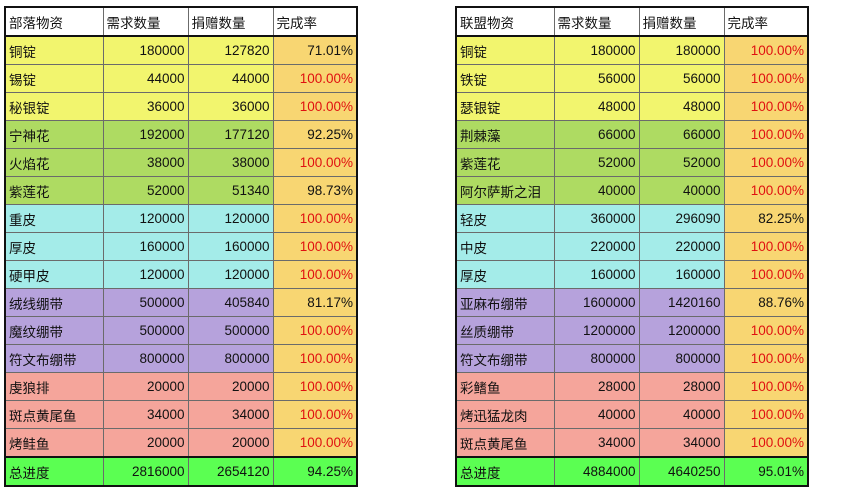 The width and height of the screenshot is (842, 487). I want to click on item-name-cell: 火焰花, so click(54, 162).